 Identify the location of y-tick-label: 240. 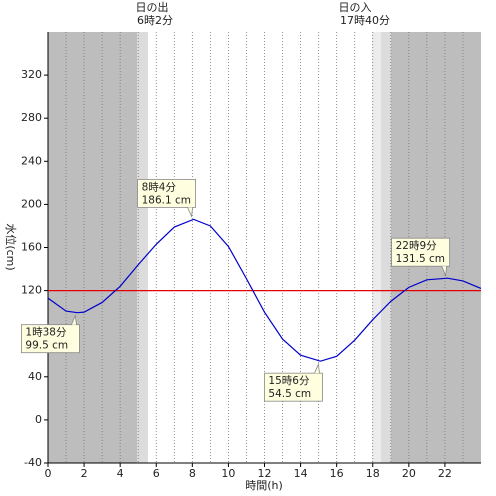
(31, 160).